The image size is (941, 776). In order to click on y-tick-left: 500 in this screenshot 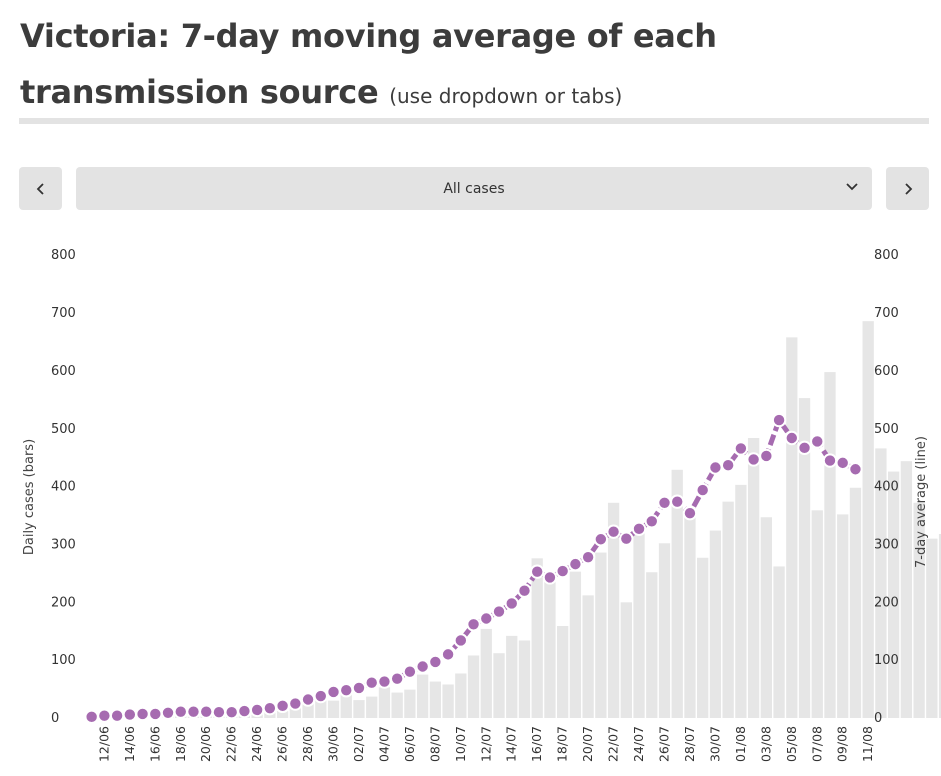, I will do `click(63, 429)`.